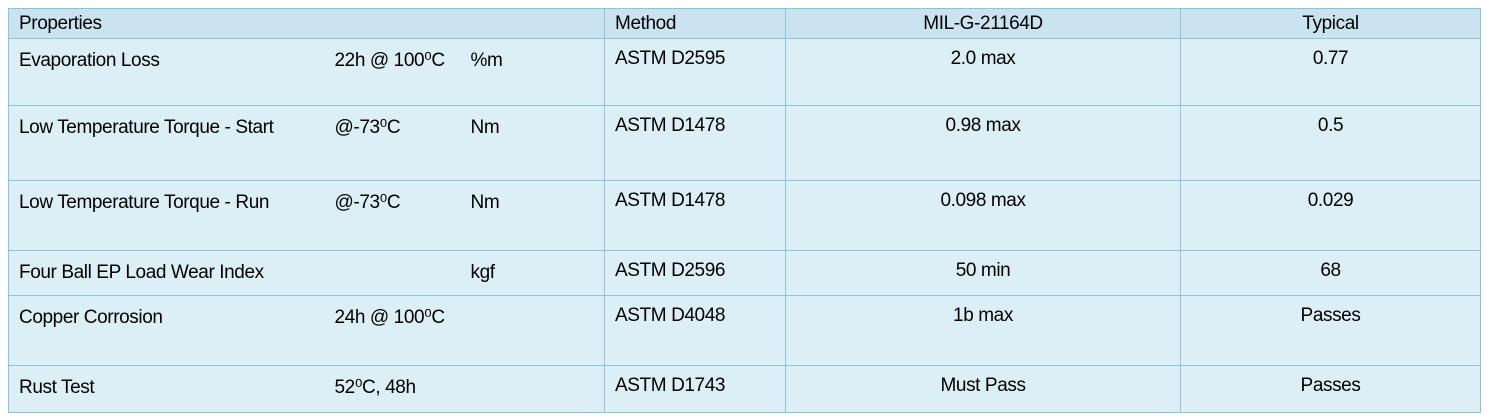 Image resolution: width=1490 pixels, height=420 pixels. Describe the element at coordinates (983, 72) in the screenshot. I see `spec-cell: 2.0 max` at that location.